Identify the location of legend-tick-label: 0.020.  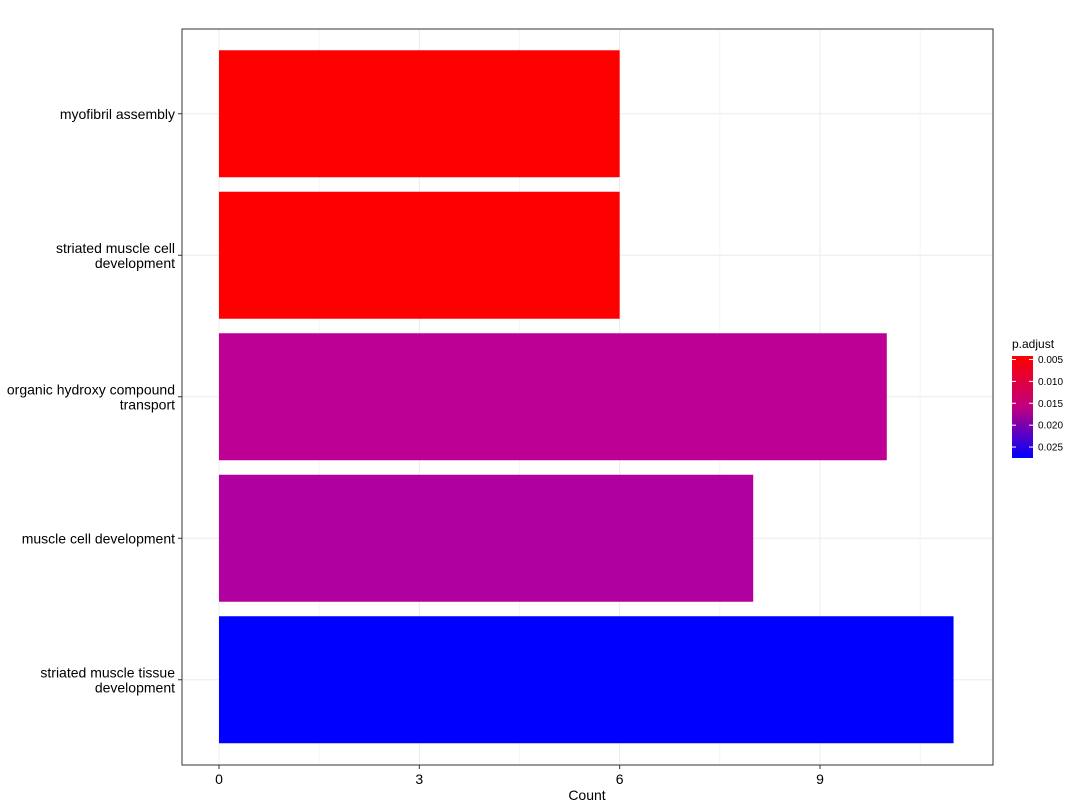
(1050, 426).